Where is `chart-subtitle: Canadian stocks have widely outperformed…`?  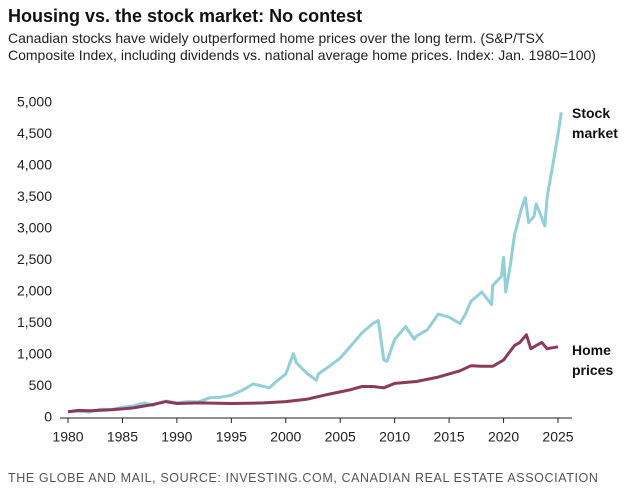 chart-subtitle: Canadian stocks have widely outperformed… is located at coordinates (302, 46).